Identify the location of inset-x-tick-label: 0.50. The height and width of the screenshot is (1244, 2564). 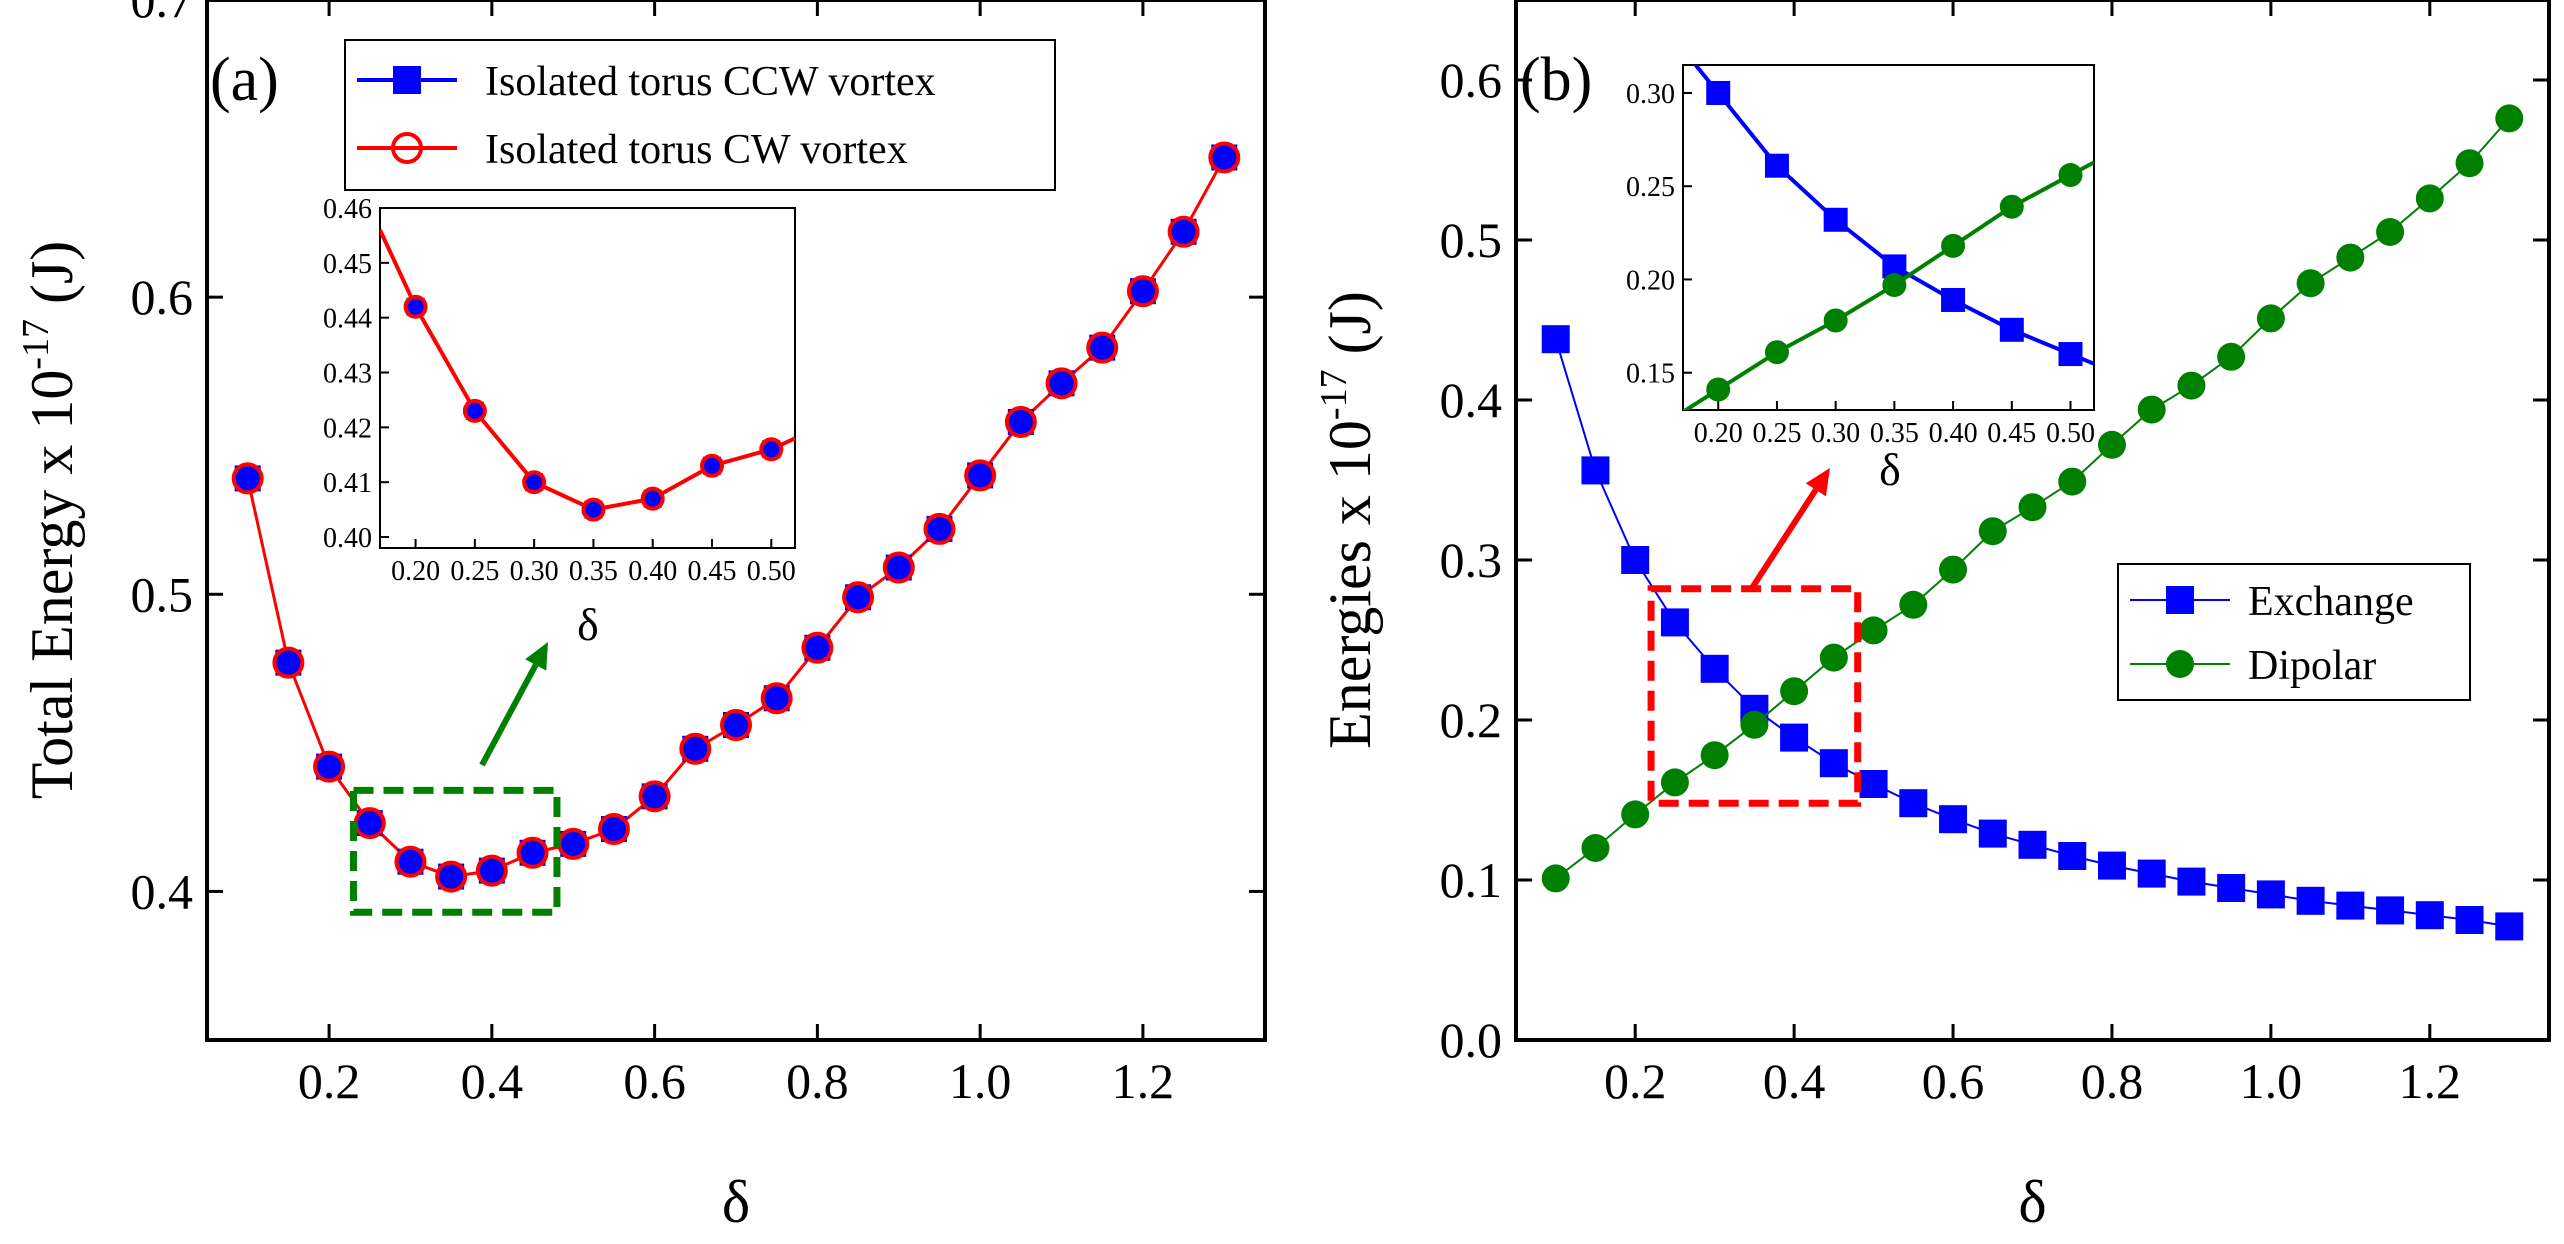
(2070, 433).